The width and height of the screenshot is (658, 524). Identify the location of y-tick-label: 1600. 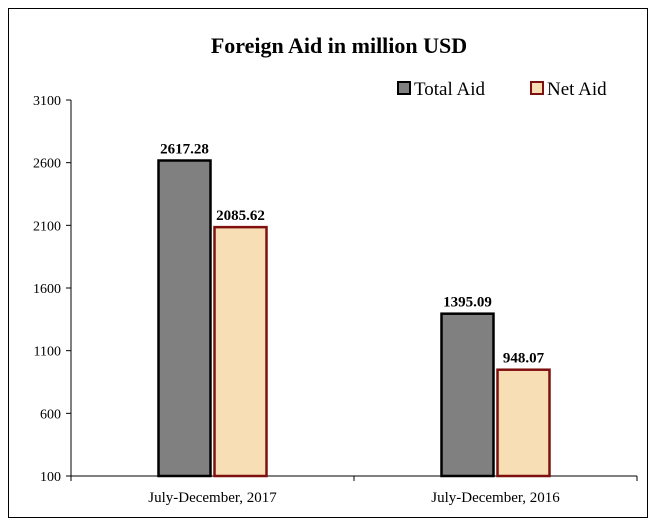
(47, 289).